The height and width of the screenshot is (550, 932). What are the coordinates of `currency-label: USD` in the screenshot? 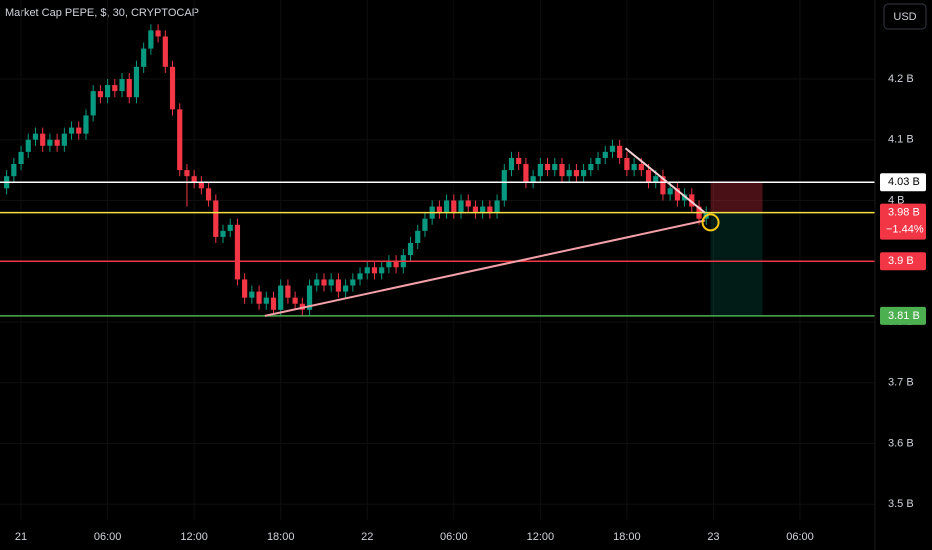 It's located at (904, 17).